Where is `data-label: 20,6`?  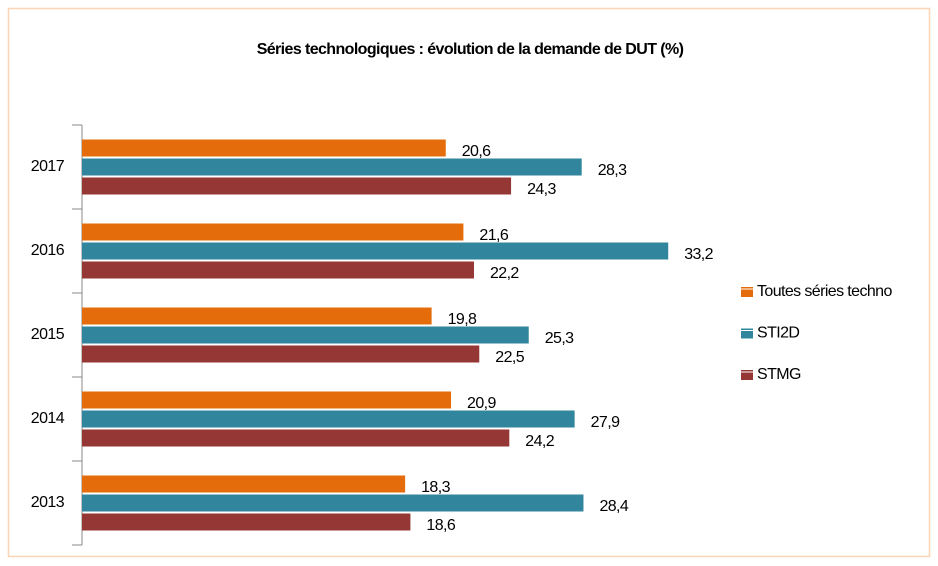
data-label: 20,6 is located at coordinates (476, 151).